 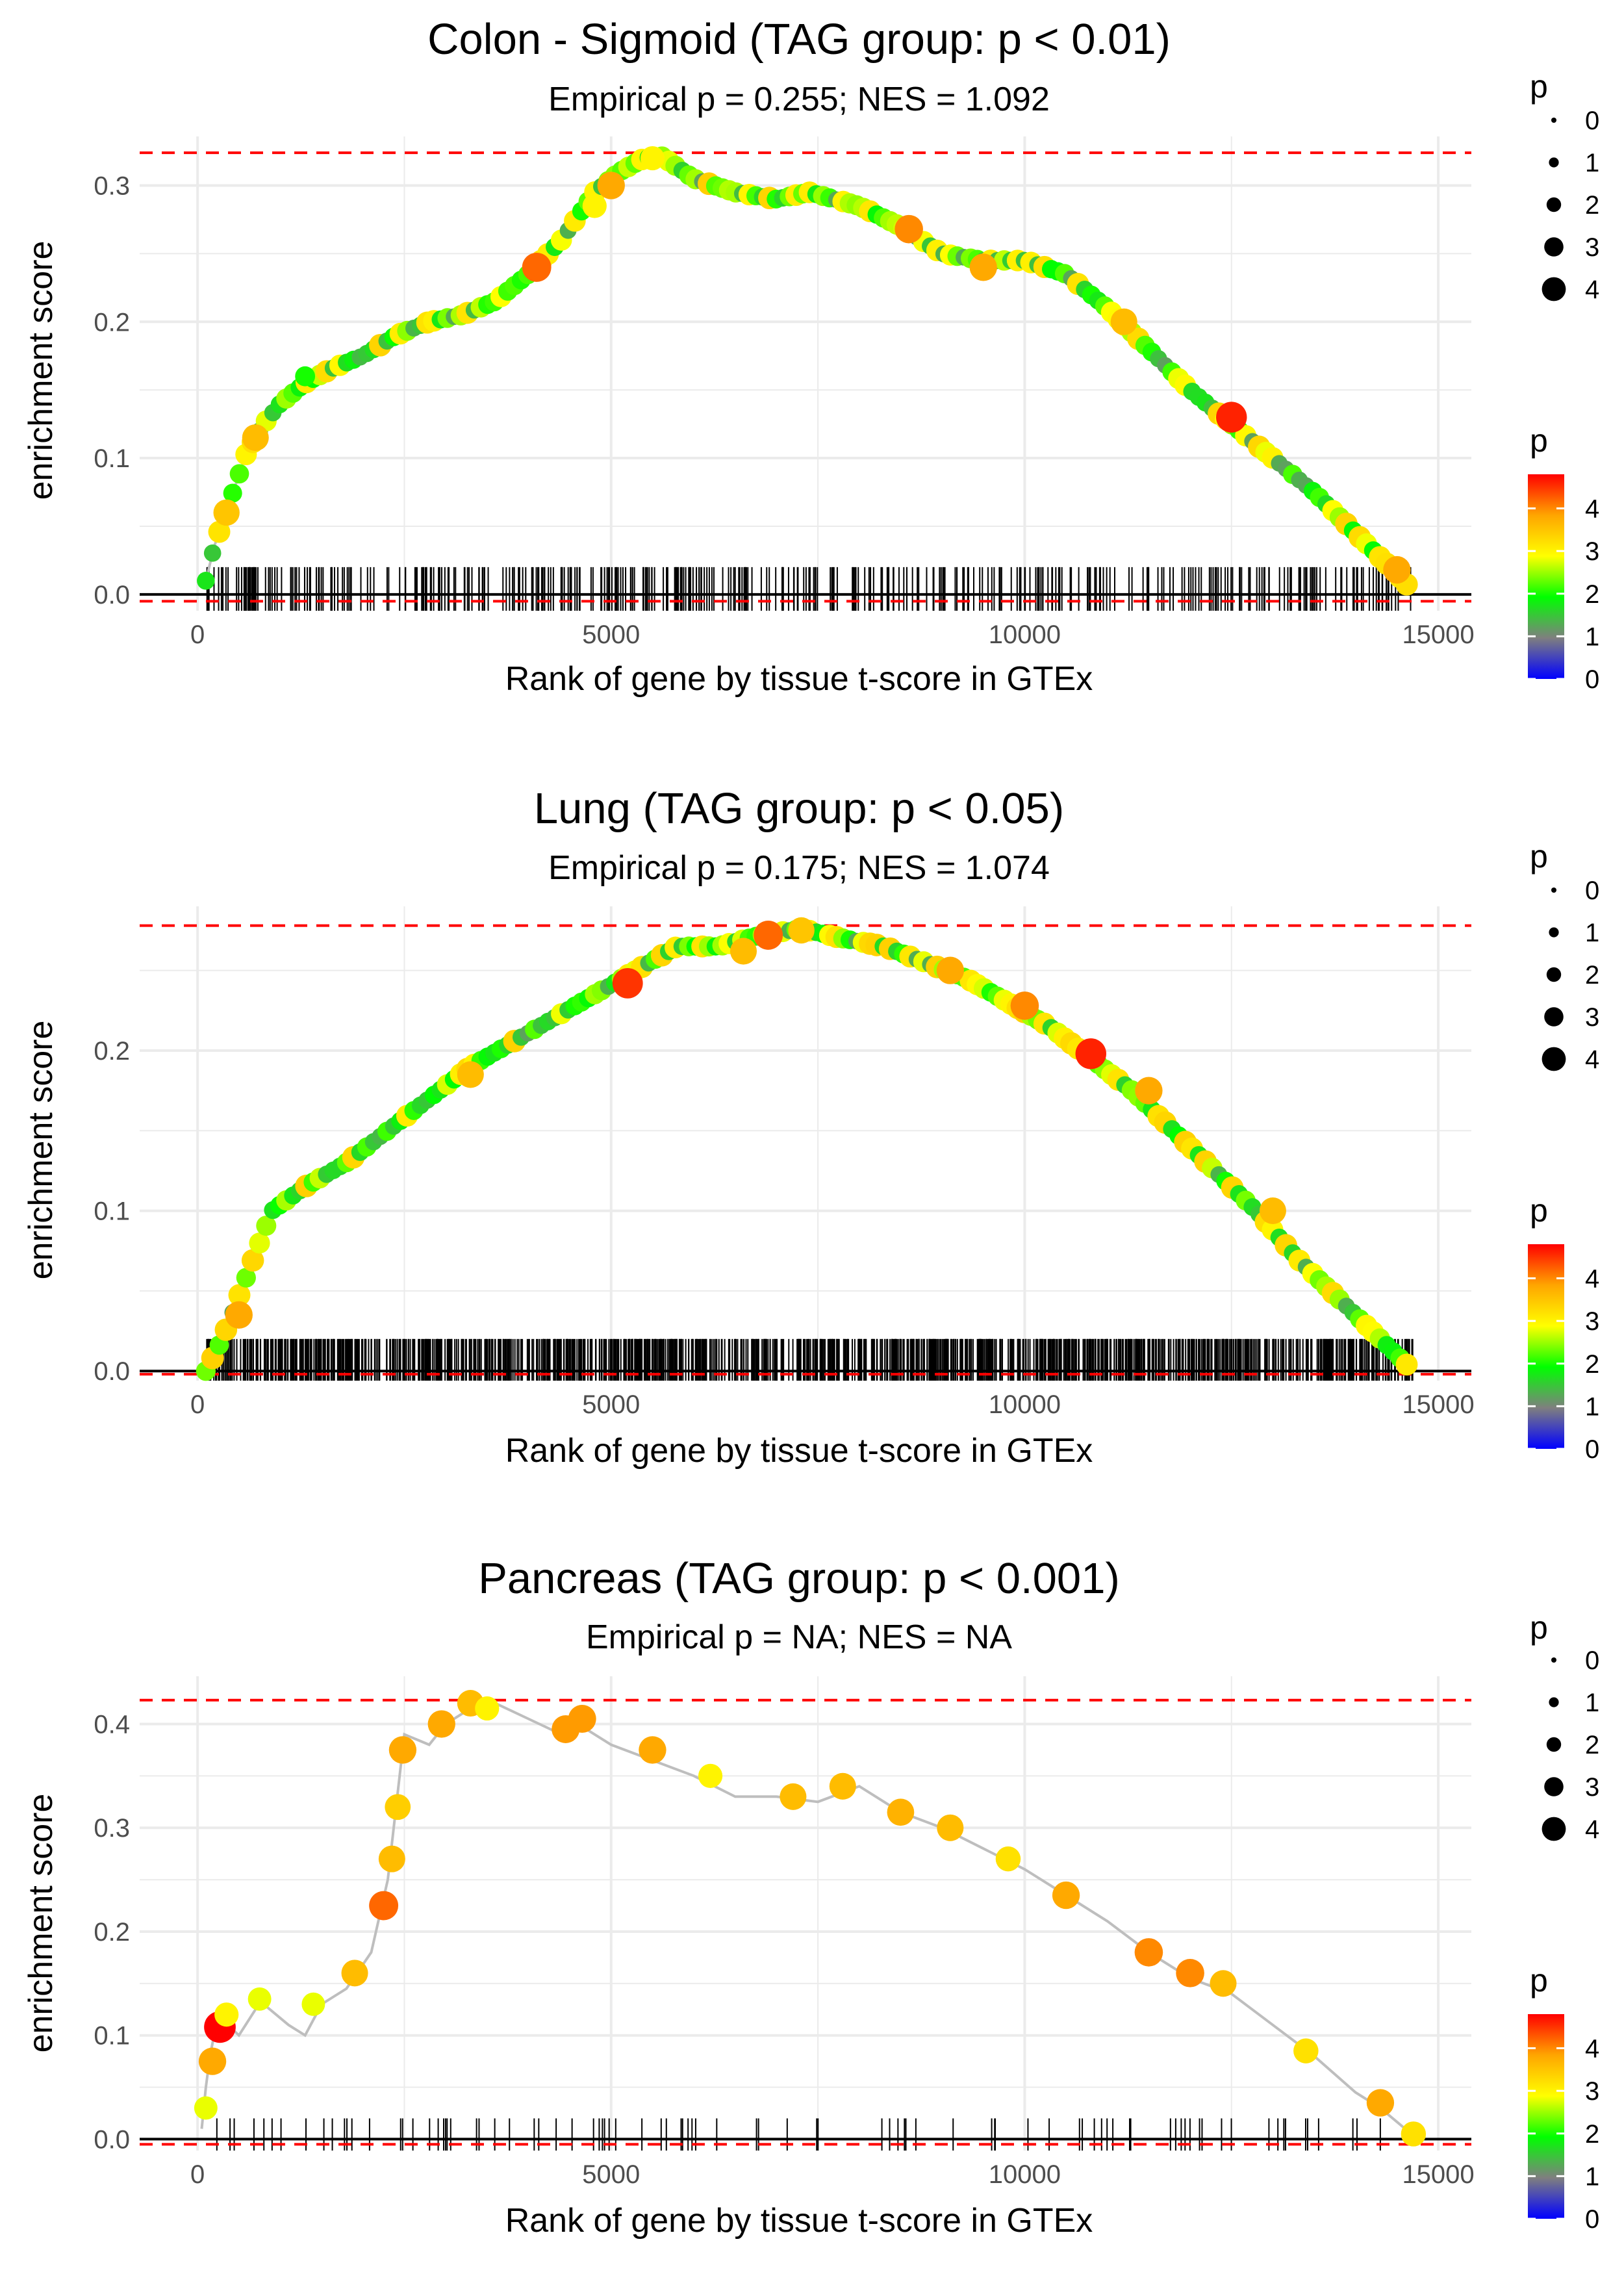 I want to click on y-tick-label: 0.4, so click(x=112, y=1724).